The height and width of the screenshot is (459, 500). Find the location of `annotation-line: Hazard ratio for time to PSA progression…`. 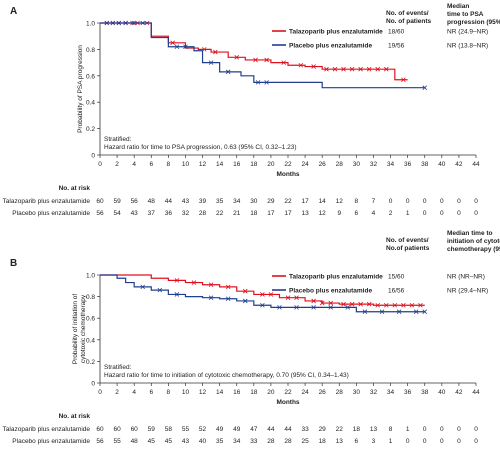

annotation-line: Hazard ratio for time to PSA progression… is located at coordinates (200, 147).